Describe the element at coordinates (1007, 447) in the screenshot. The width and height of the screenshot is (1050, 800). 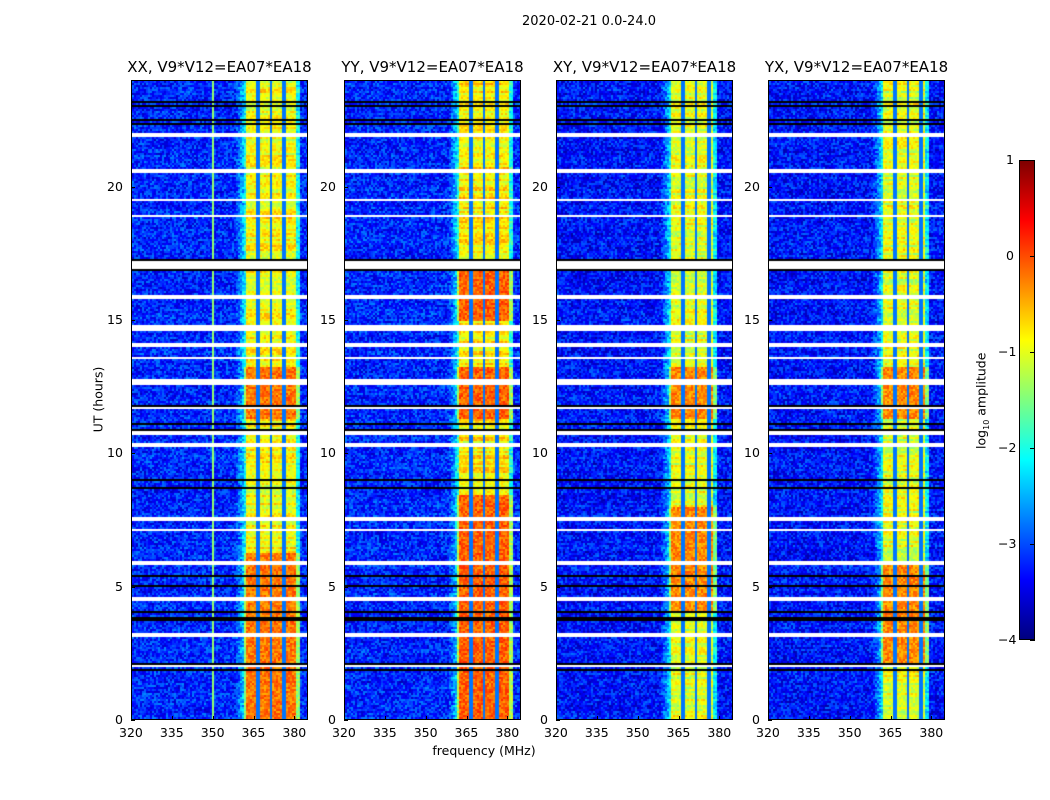
I see `colorbar-tick-label: −2` at that location.